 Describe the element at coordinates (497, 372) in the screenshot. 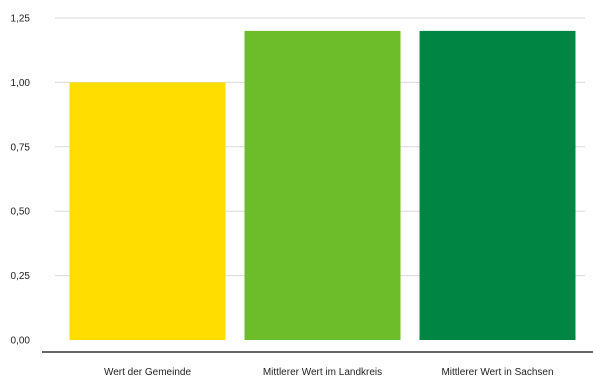

I see `x-category-label: Mittlerer Wert in Sachsen` at that location.